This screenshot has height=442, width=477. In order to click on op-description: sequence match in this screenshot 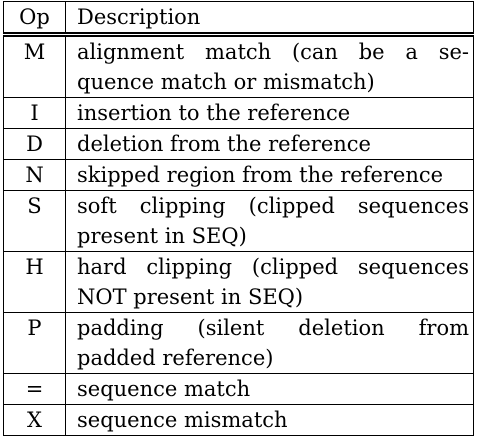, I will do `click(269, 389)`.